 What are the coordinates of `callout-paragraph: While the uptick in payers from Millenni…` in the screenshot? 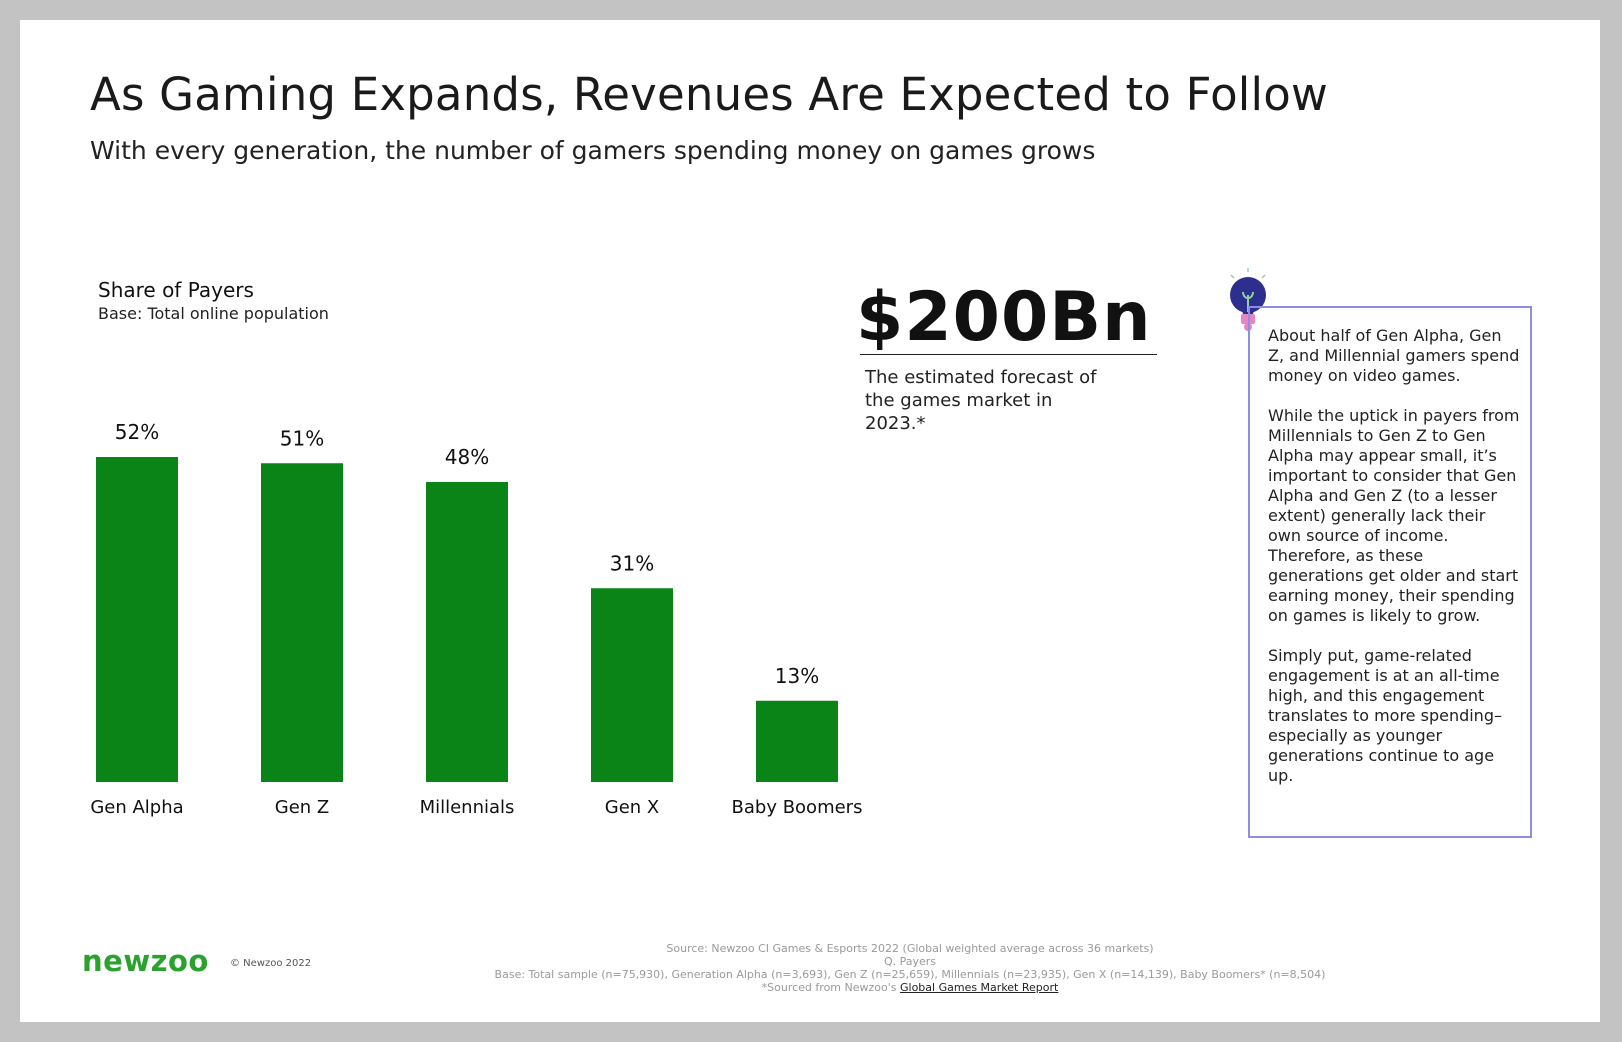 It's located at (1394, 515).